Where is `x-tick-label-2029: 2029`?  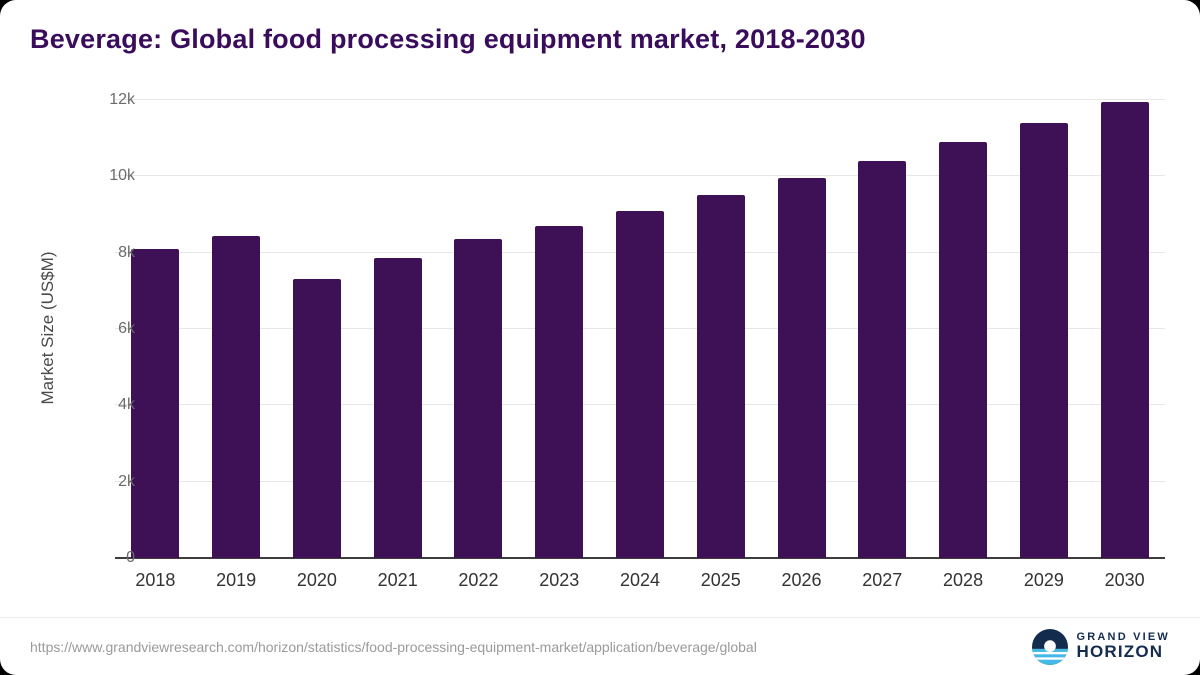
x-tick-label-2029: 2029 is located at coordinates (1043, 580).